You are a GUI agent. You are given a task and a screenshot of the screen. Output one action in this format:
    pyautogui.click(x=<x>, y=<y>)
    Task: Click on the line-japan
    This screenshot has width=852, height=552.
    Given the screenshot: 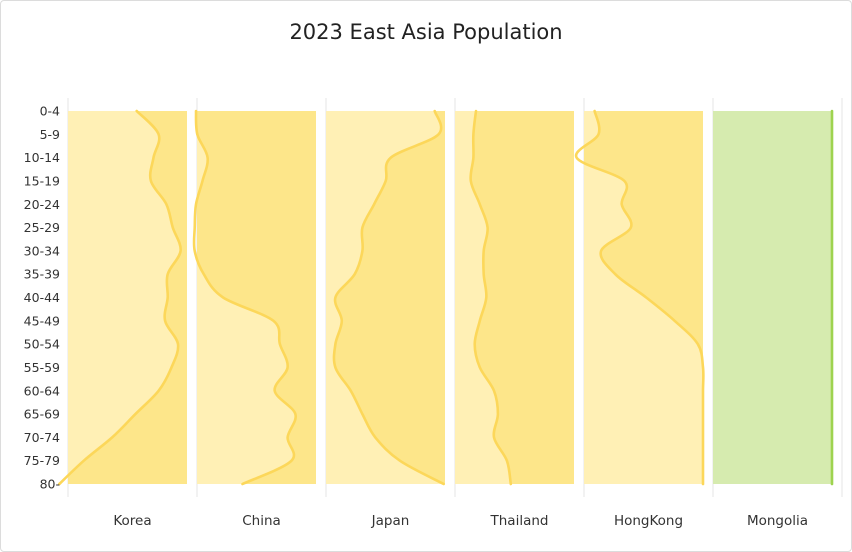 What is the action you would take?
    pyautogui.click(x=388, y=297)
    